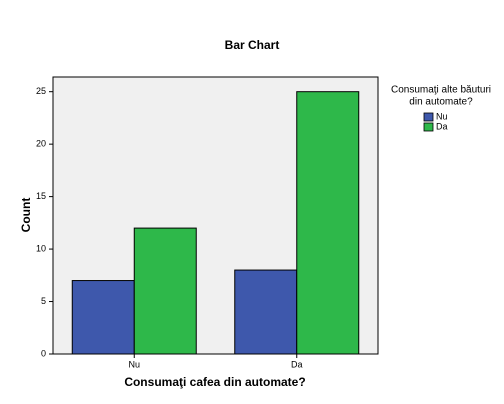 The width and height of the screenshot is (504, 404). What do you see at coordinates (214, 382) in the screenshot?
I see `x-axis-label: Consumaţi cafea din automate?` at bounding box center [214, 382].